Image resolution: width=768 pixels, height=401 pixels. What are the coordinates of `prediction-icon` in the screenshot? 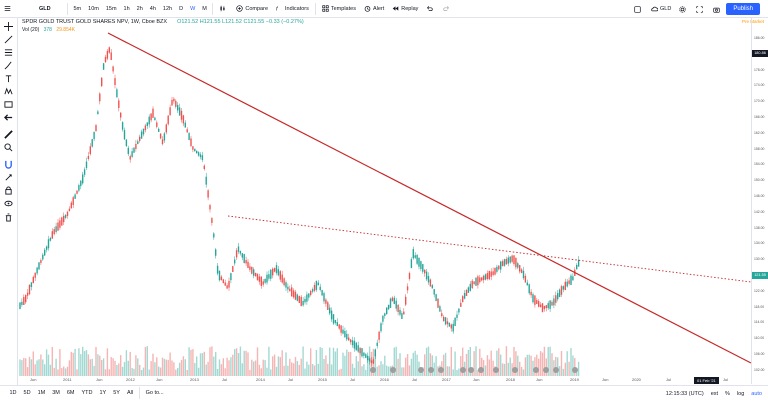 It's located at (8, 104).